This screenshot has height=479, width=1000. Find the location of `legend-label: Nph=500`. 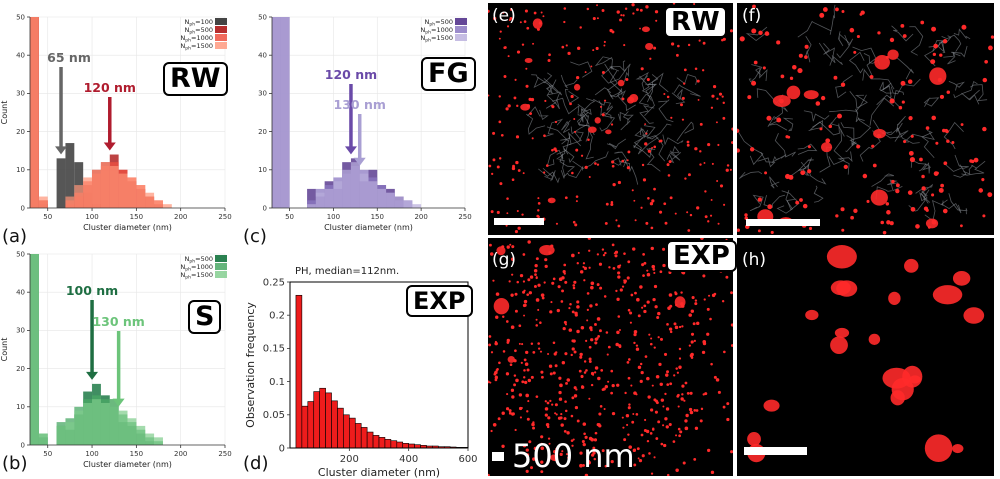

legend-label: Nph=500 is located at coordinates (199, 260).